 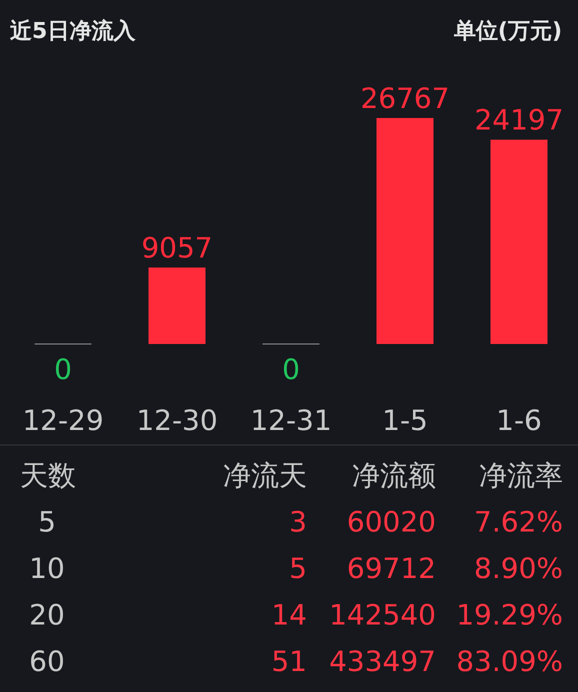 I want to click on text: 8.90%, so click(x=518, y=568).